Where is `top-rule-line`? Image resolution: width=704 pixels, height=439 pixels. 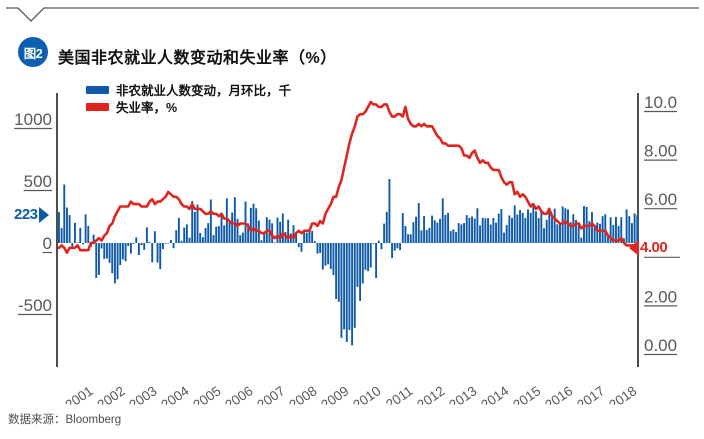 top-rule-line is located at coordinates (352, 14).